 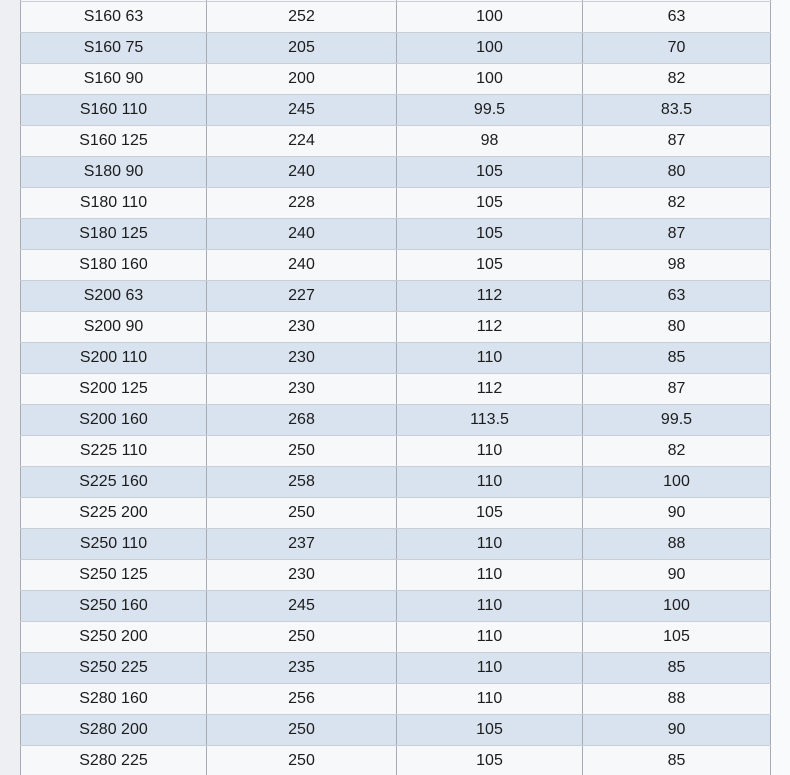 What do you see at coordinates (113, 48) in the screenshot?
I see `model-cell: S160 75` at bounding box center [113, 48].